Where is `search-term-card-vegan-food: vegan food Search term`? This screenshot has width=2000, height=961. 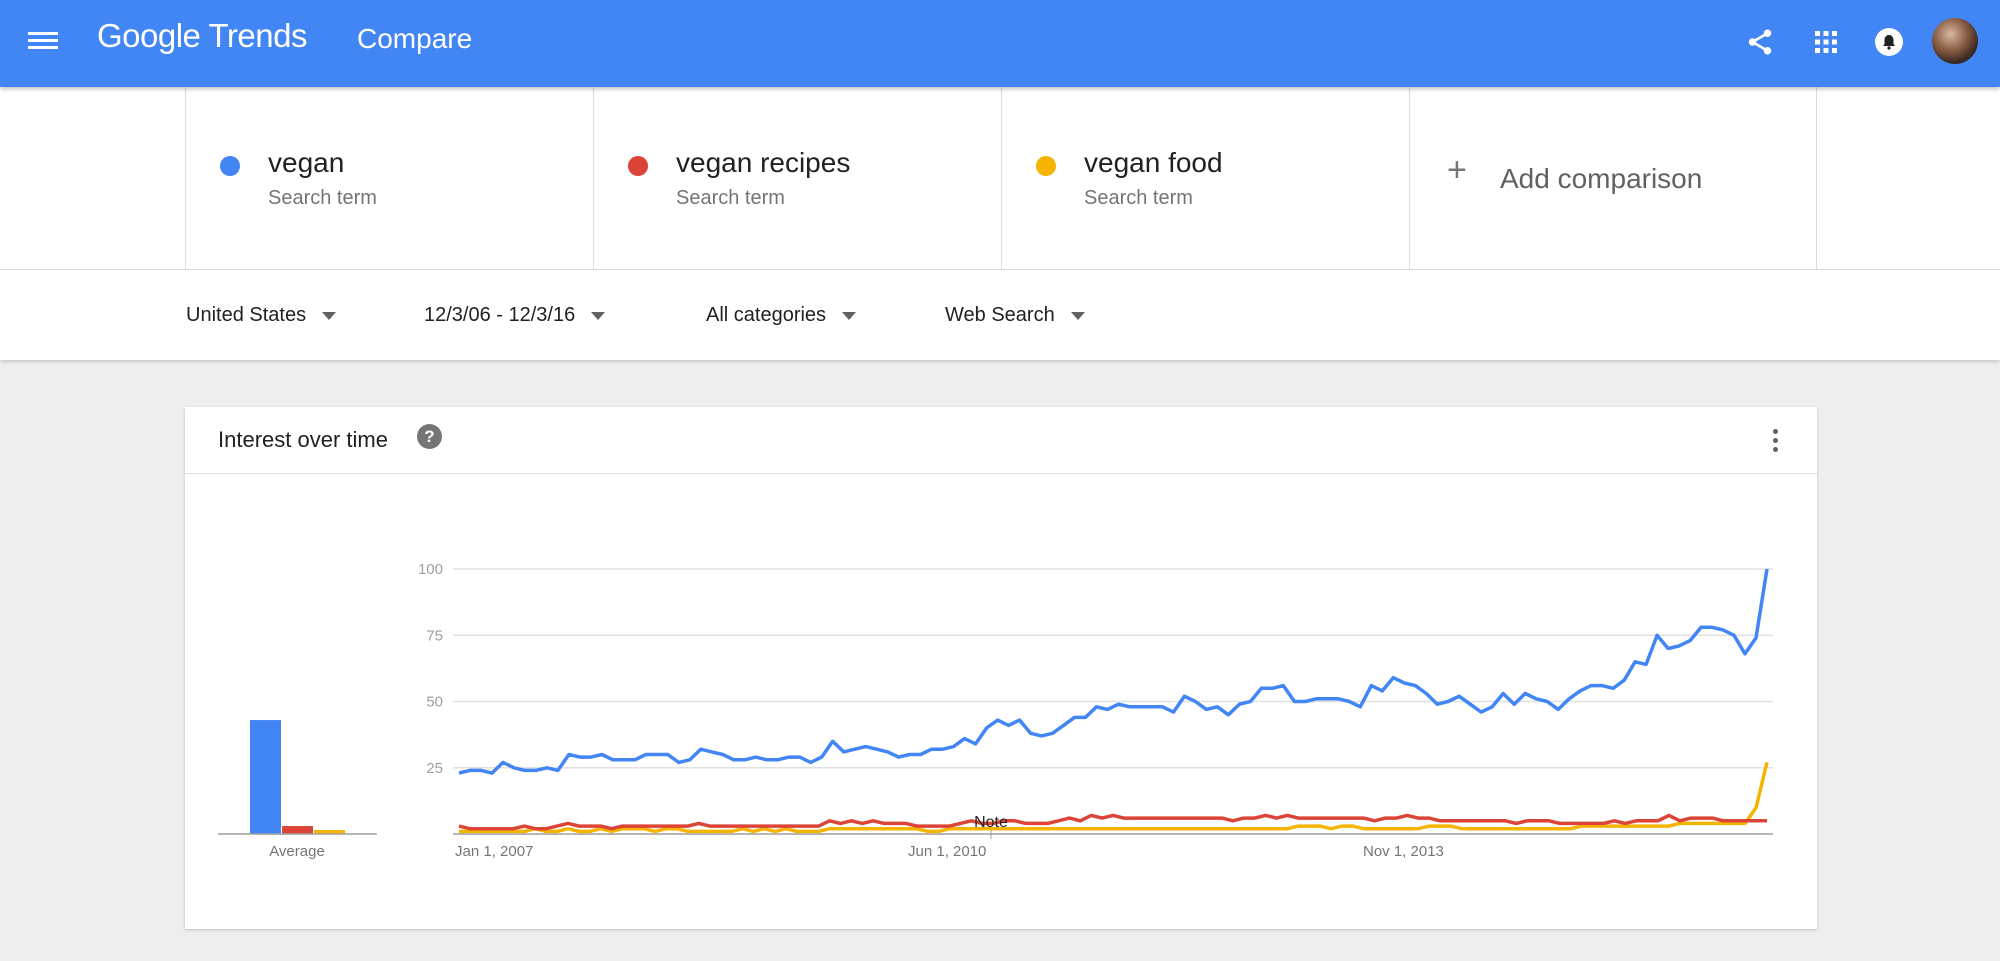
search-term-card-vegan-food: vegan food Search term is located at coordinates (1205, 178).